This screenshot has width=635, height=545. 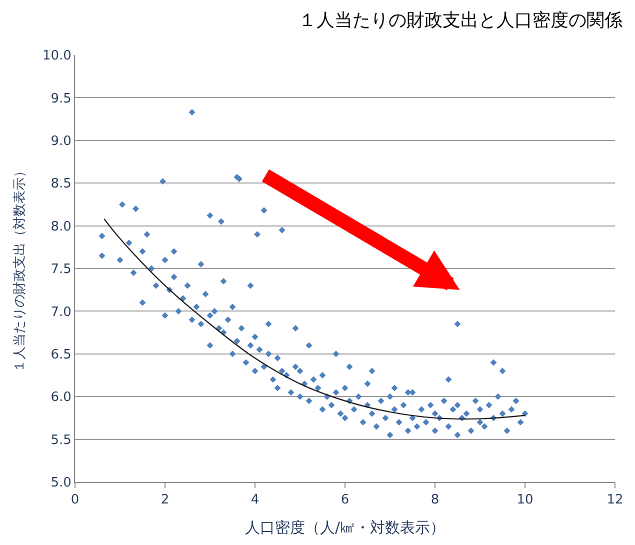 I want to click on y-tick-label: 8.0, so click(x=61, y=226).